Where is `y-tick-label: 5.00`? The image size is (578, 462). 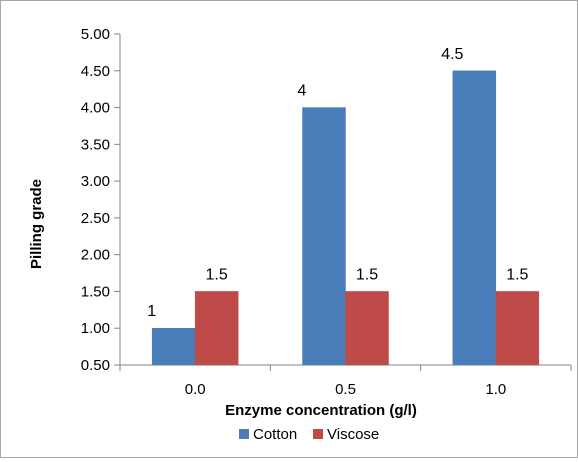 y-tick-label: 5.00 is located at coordinates (95, 34).